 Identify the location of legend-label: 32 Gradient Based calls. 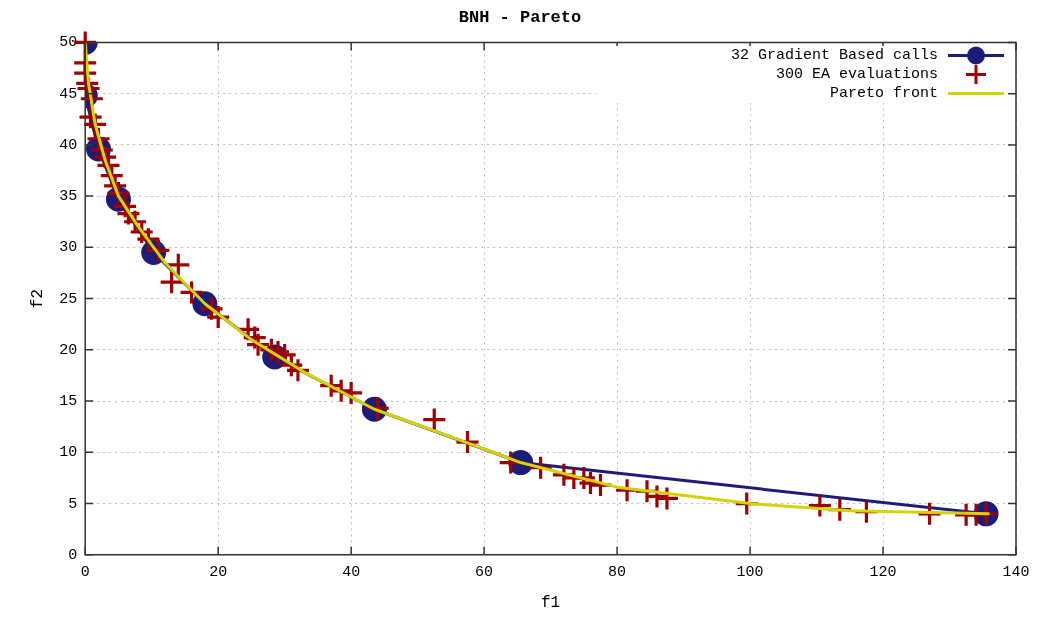
(834, 56).